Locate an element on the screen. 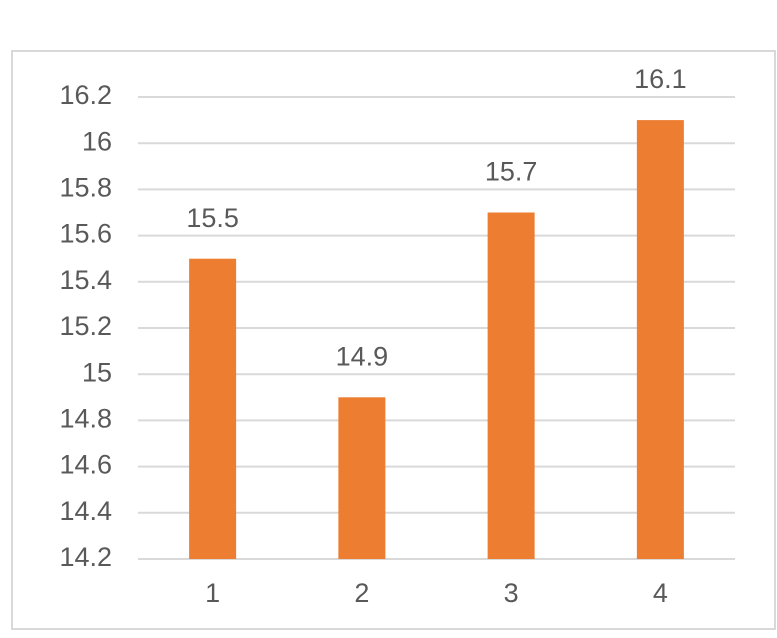 The width and height of the screenshot is (777, 638). data-label: 15.7 is located at coordinates (511, 172).